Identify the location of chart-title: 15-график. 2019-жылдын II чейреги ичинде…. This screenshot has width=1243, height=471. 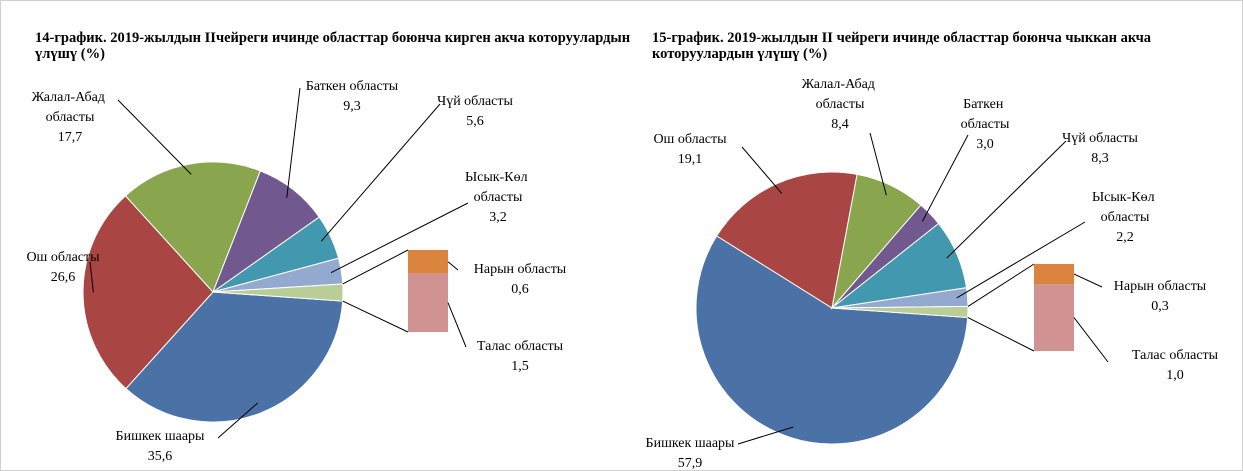
(902, 46).